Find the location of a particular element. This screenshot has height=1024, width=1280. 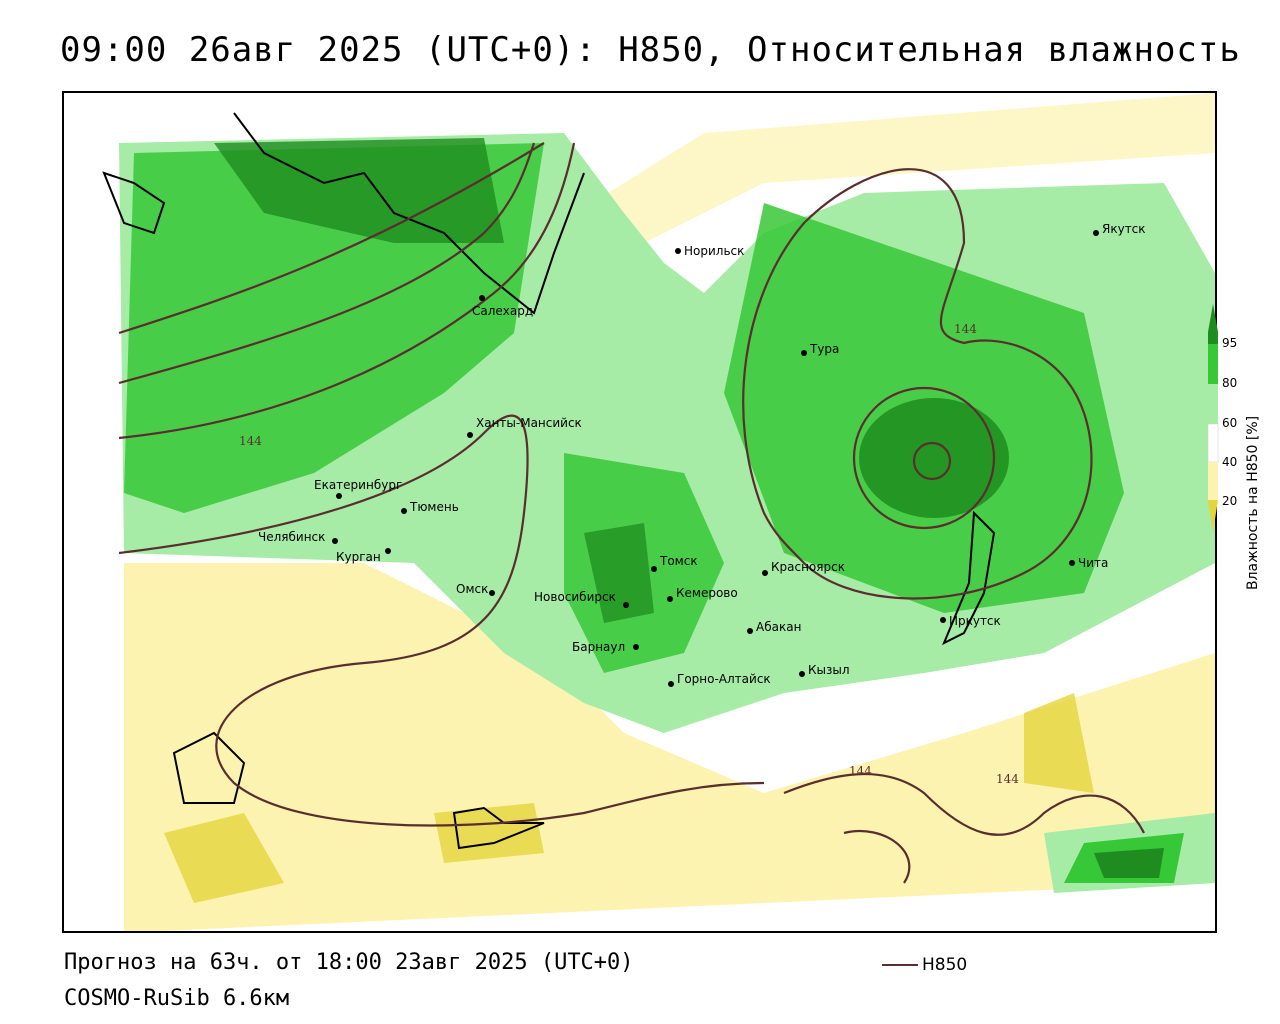

model-info: COSMO-RuSib 6.6км is located at coordinates (177, 998).